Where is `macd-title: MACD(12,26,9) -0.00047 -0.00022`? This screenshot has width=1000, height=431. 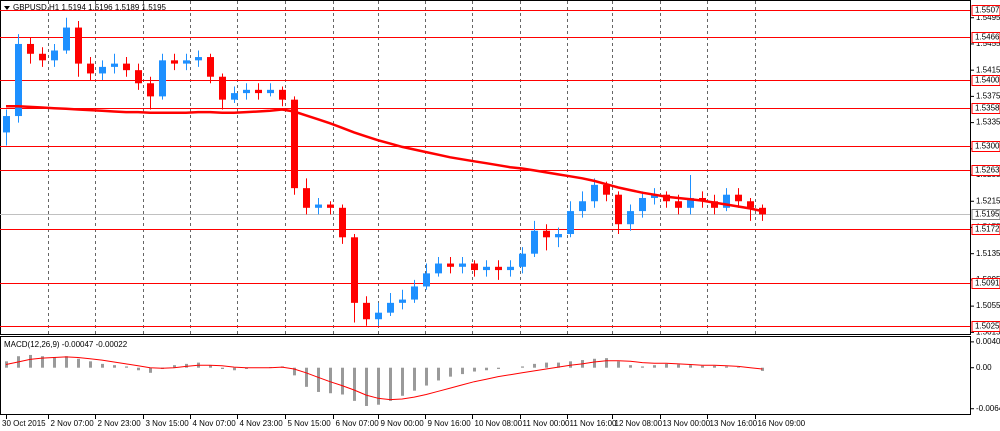 macd-title: MACD(12,26,9) -0.00047 -0.00022 is located at coordinates (66, 344).